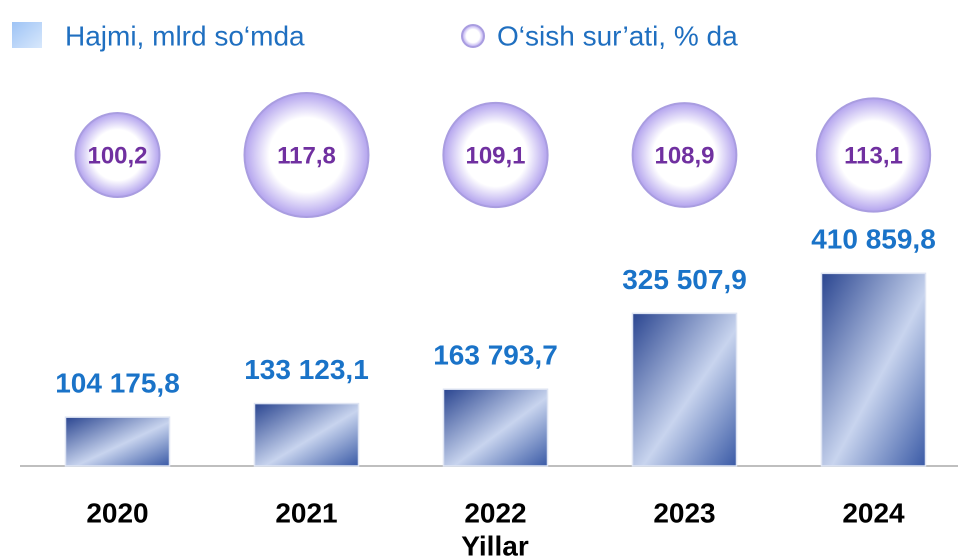 Image resolution: width=958 pixels, height=558 pixels. I want to click on bubble-value-label: 117,8, so click(306, 155).